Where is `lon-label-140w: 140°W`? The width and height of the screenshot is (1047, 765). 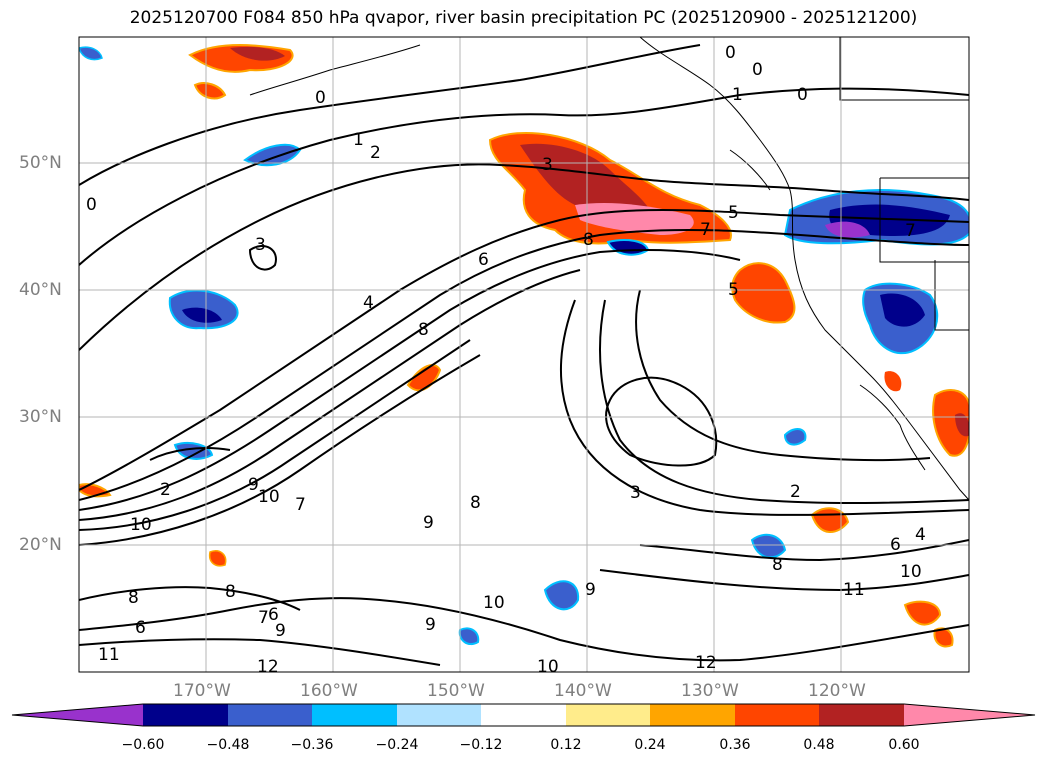
lon-label-140w: 140°W is located at coordinates (583, 691).